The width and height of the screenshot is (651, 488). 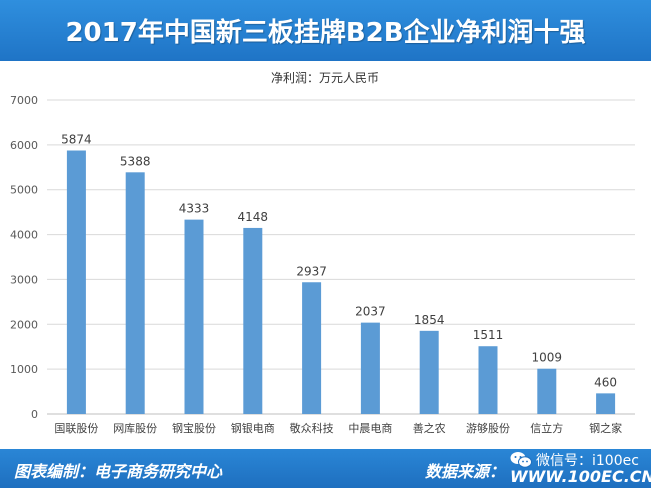 I want to click on data-label: 4148, so click(x=253, y=217).